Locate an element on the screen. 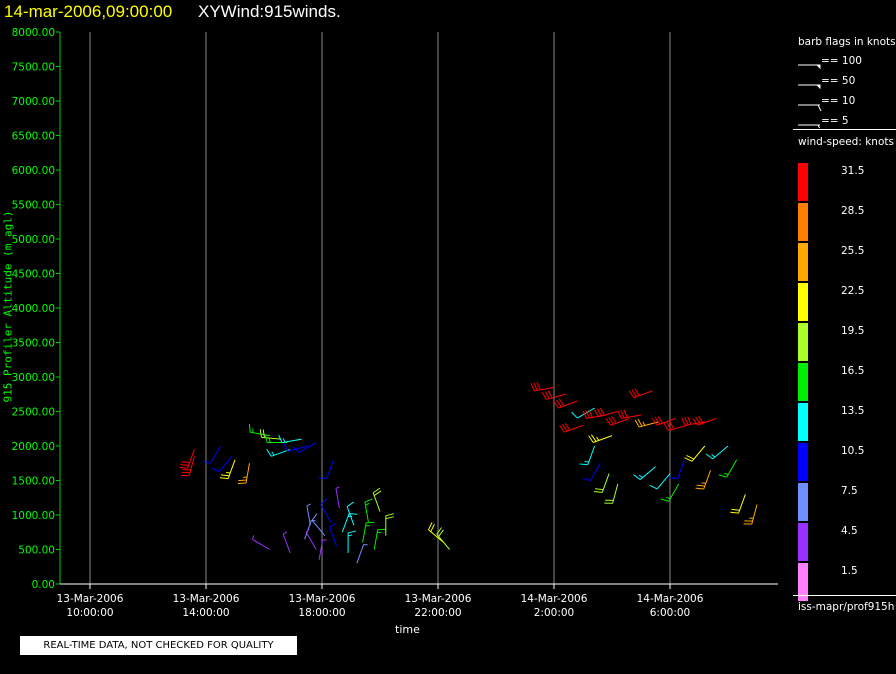 The image size is (896, 674). quality-disclaimer: REAL-TIME DATA, NOT CHECKED FOR QUALITY is located at coordinates (158, 645).